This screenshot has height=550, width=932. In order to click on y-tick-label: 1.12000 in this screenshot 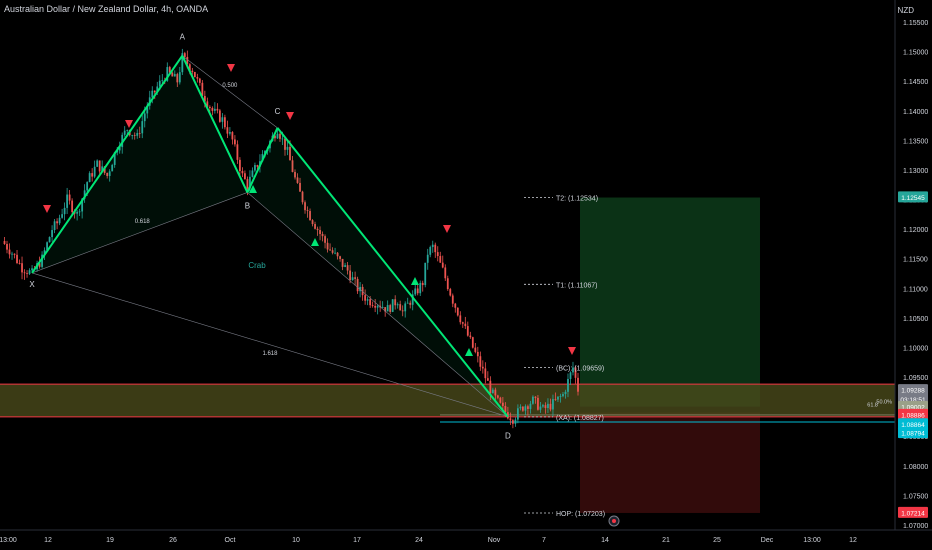, I will do `click(915, 230)`.